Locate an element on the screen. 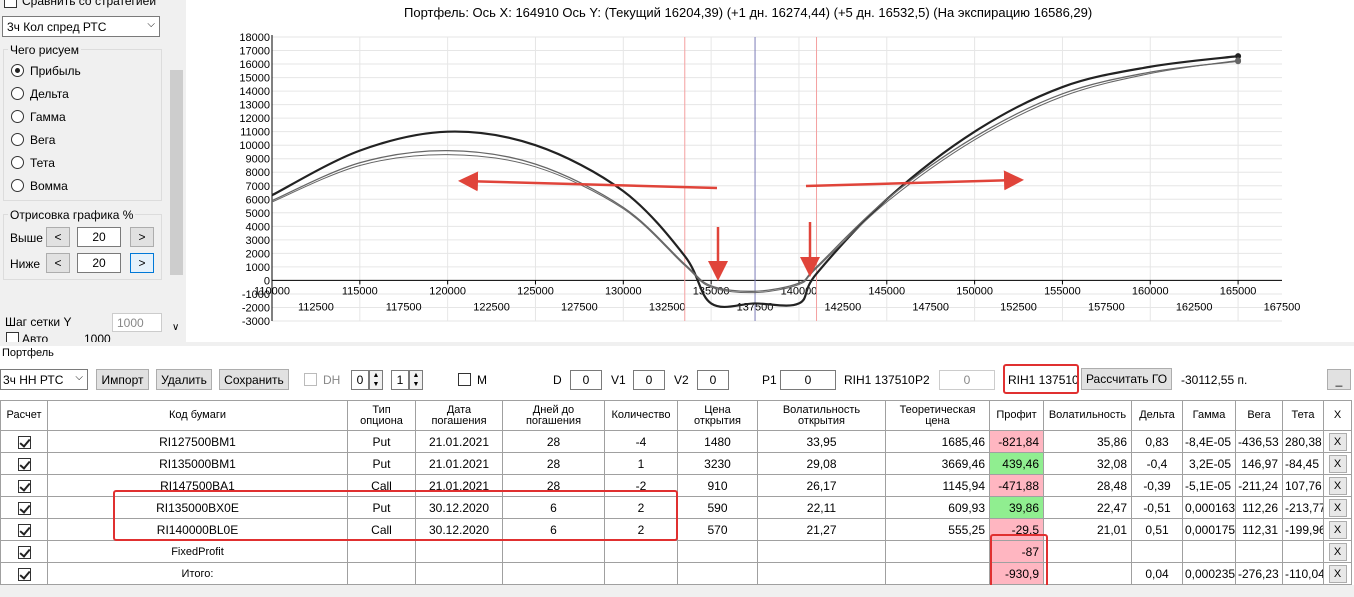 Image resolution: width=1354 pixels, height=597 pixels. radio-vega is located at coordinates (17, 139).